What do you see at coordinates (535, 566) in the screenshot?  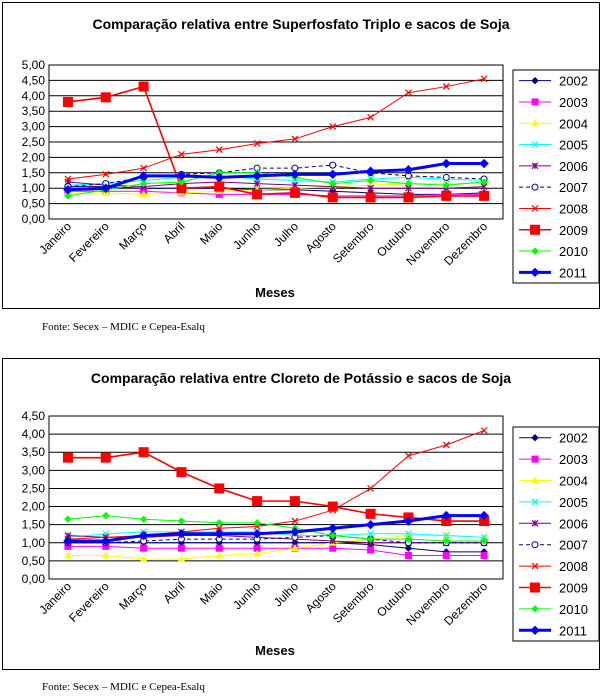 I see `chart2-legend-marker-2008` at bounding box center [535, 566].